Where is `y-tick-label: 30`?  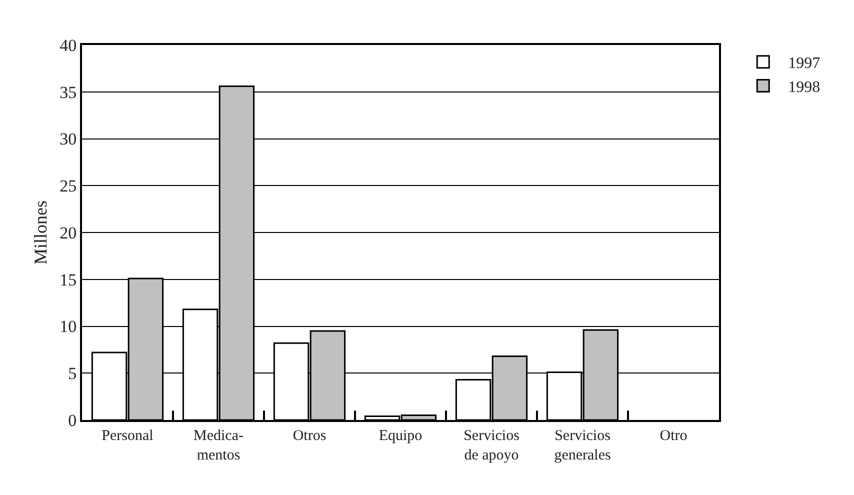 y-tick-label: 30 is located at coordinates (68, 139).